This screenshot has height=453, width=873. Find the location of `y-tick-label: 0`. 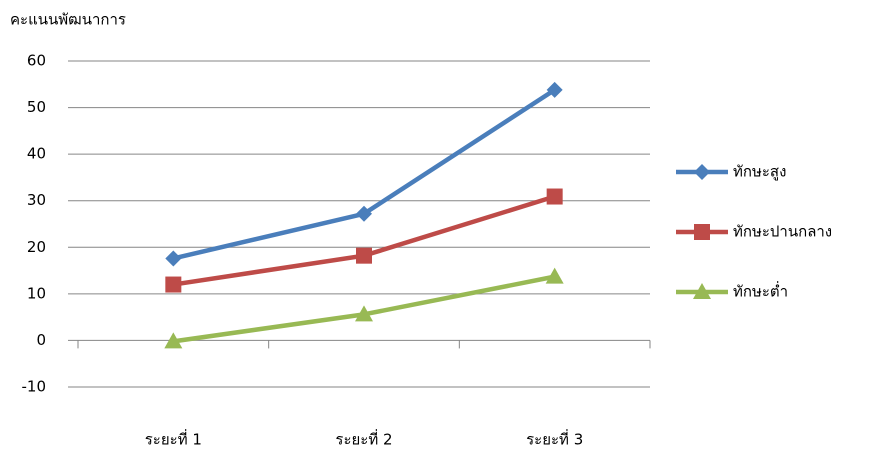

y-tick-label: 0 is located at coordinates (41, 340).